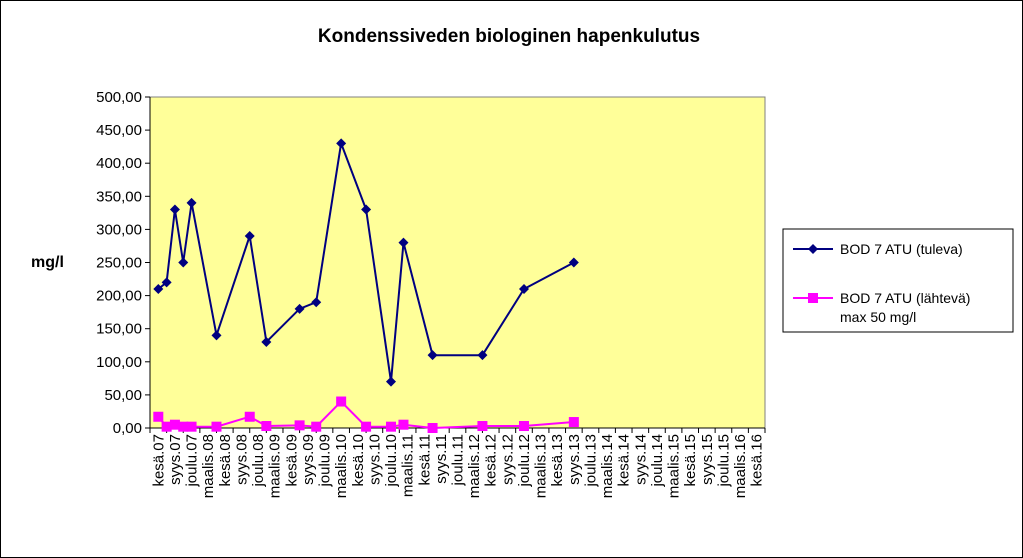  Describe the element at coordinates (119, 229) in the screenshot. I see `y-tick-label: 300,00` at that location.